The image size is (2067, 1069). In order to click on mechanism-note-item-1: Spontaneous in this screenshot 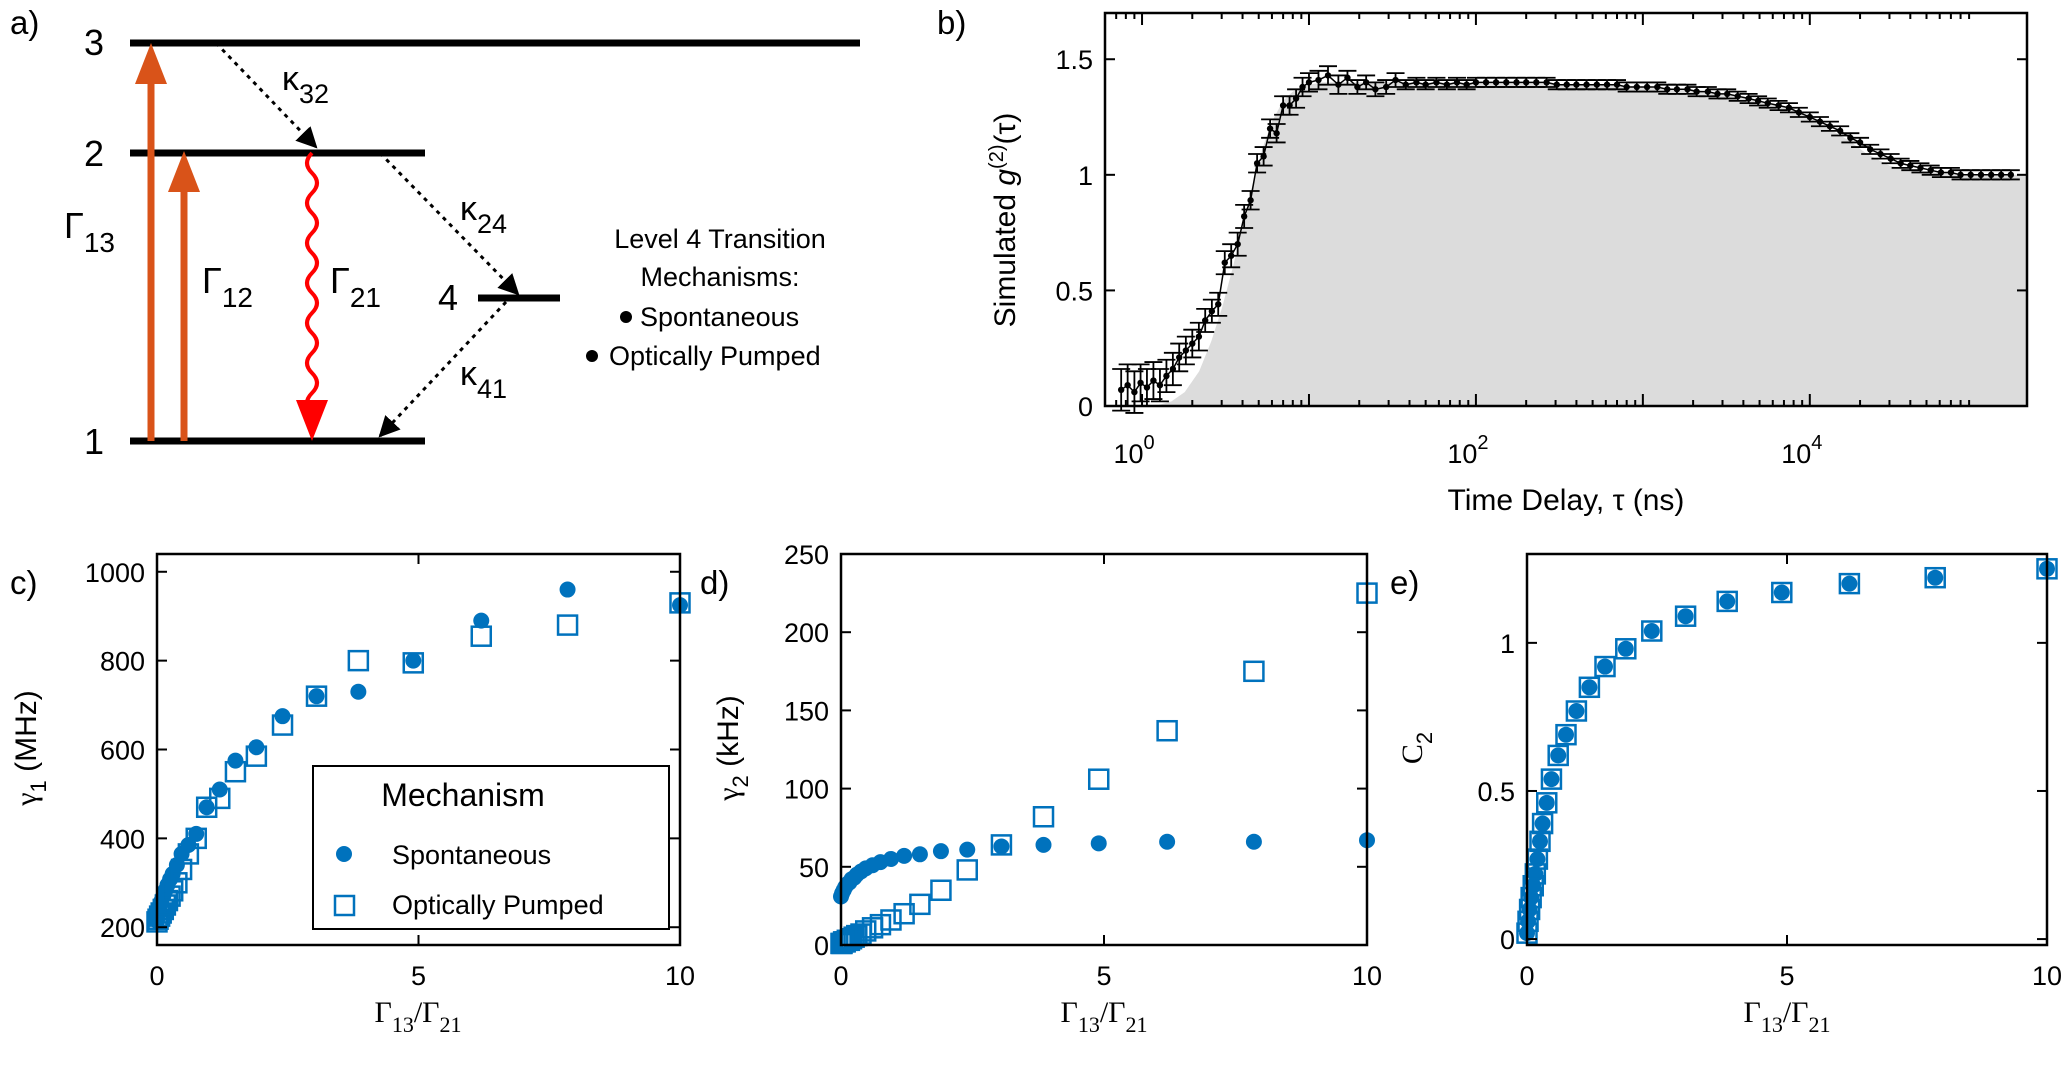, I will do `click(719, 317)`.